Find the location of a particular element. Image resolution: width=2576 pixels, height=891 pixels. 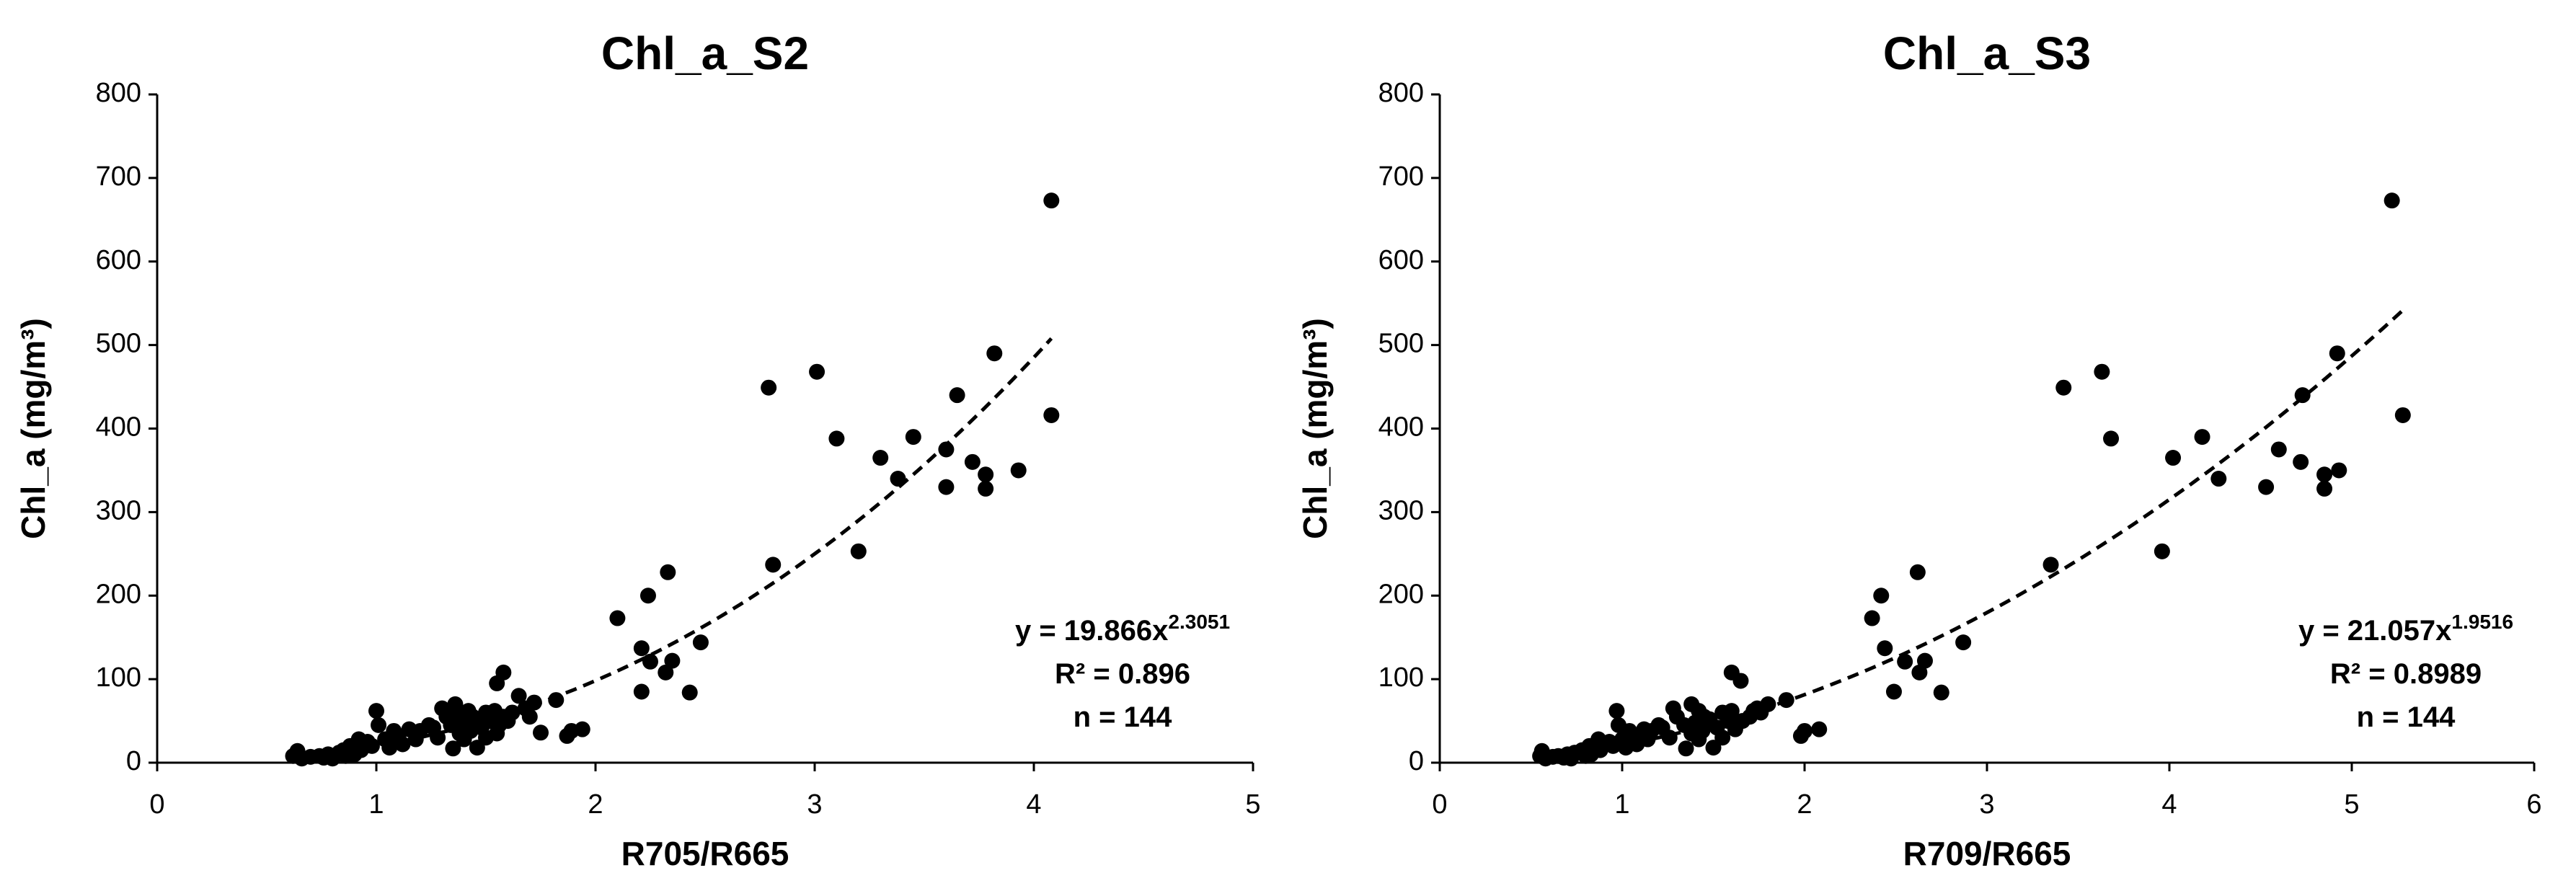

y-tick-label: 200 is located at coordinates (118, 594).